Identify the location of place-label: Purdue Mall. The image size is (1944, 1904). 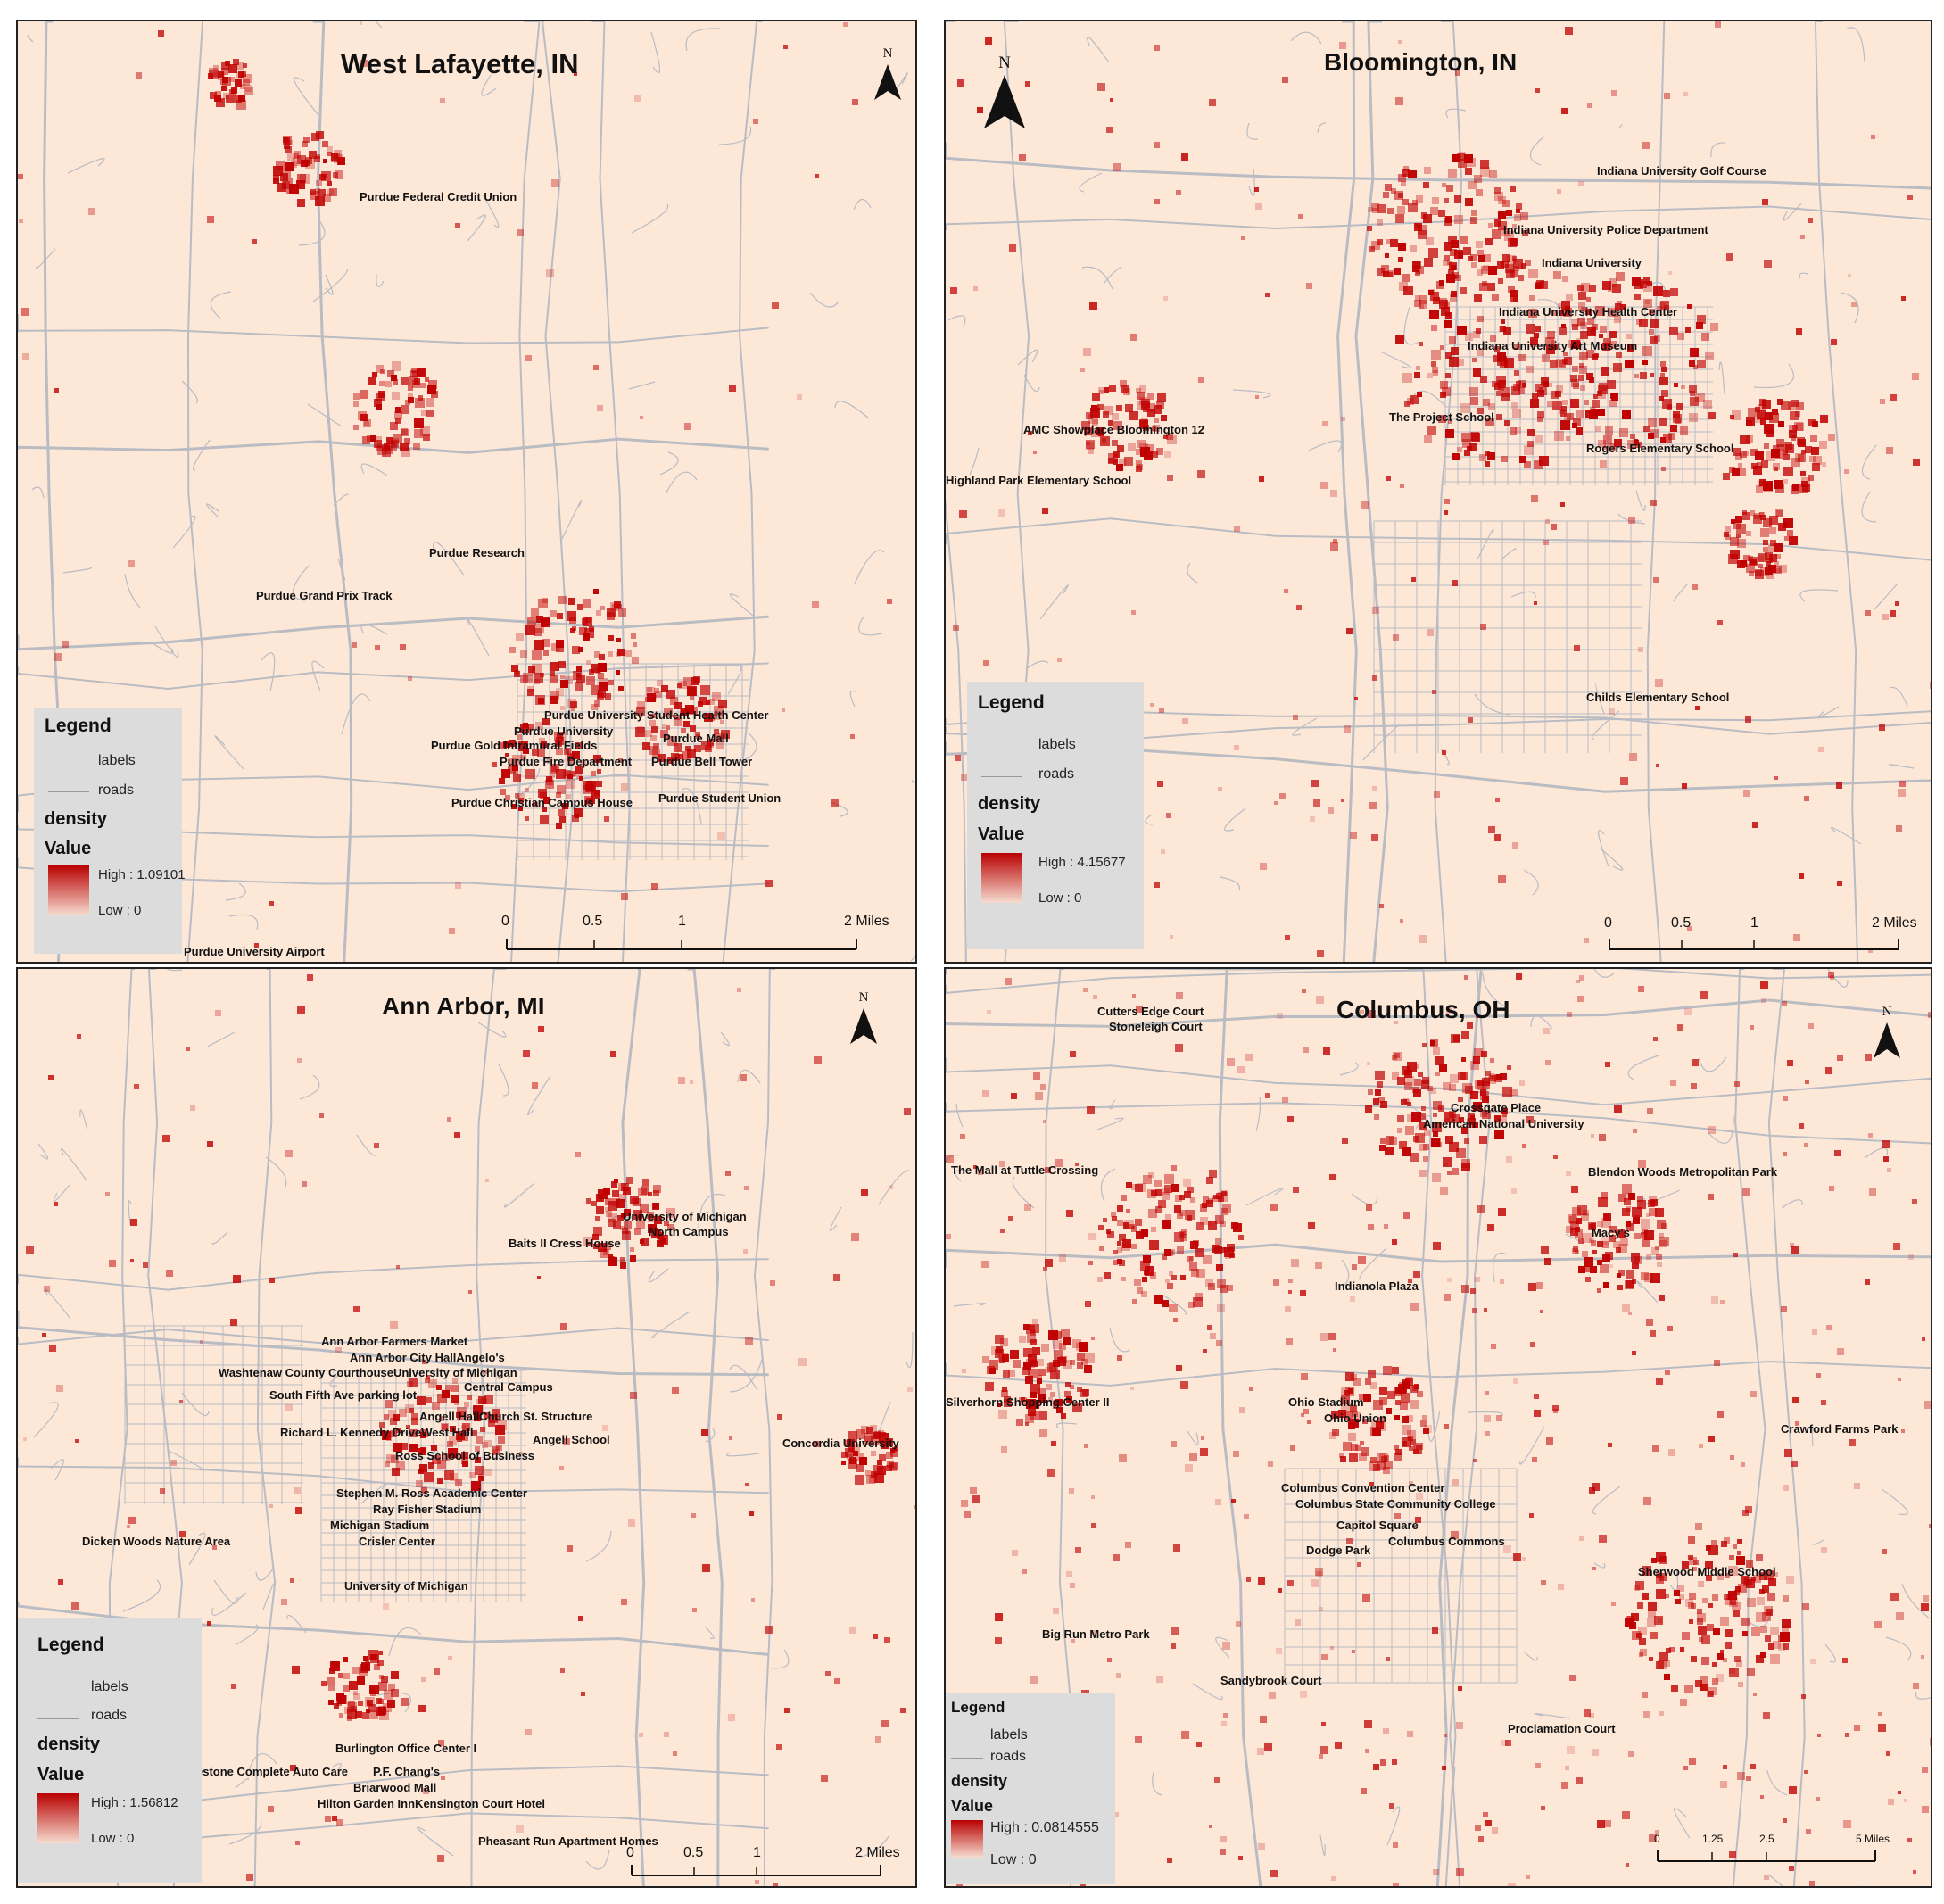
(696, 738).